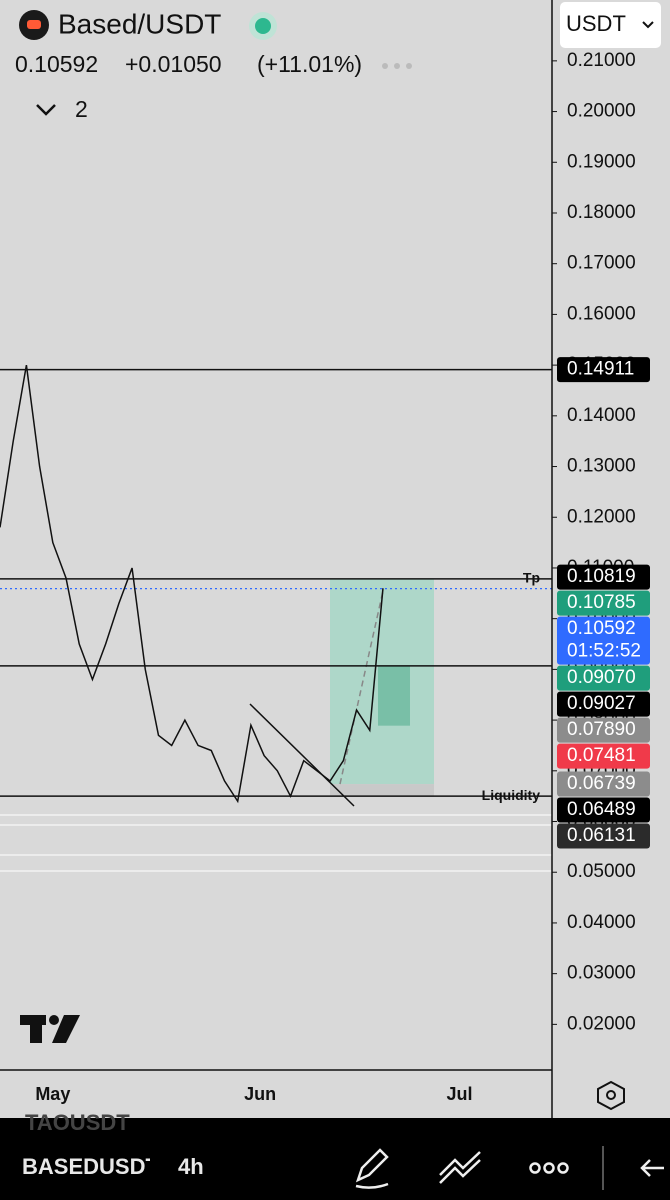 This screenshot has width=670, height=1200. What do you see at coordinates (191, 1166) in the screenshot?
I see `interval: 4h` at bounding box center [191, 1166].